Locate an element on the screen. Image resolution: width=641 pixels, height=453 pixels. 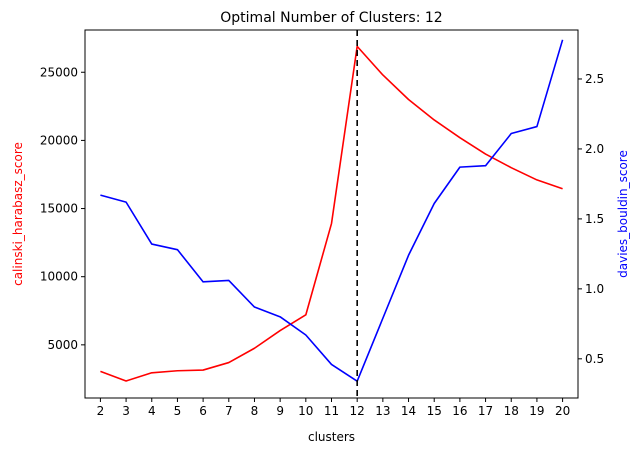
x-tick-label: 9 is located at coordinates (280, 411).